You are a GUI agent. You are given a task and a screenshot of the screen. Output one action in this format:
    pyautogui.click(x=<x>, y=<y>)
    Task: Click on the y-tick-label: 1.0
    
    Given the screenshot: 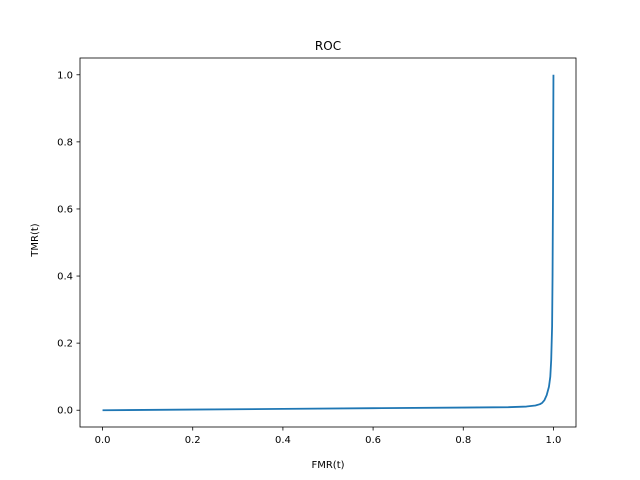 What is the action you would take?
    pyautogui.click(x=65, y=75)
    